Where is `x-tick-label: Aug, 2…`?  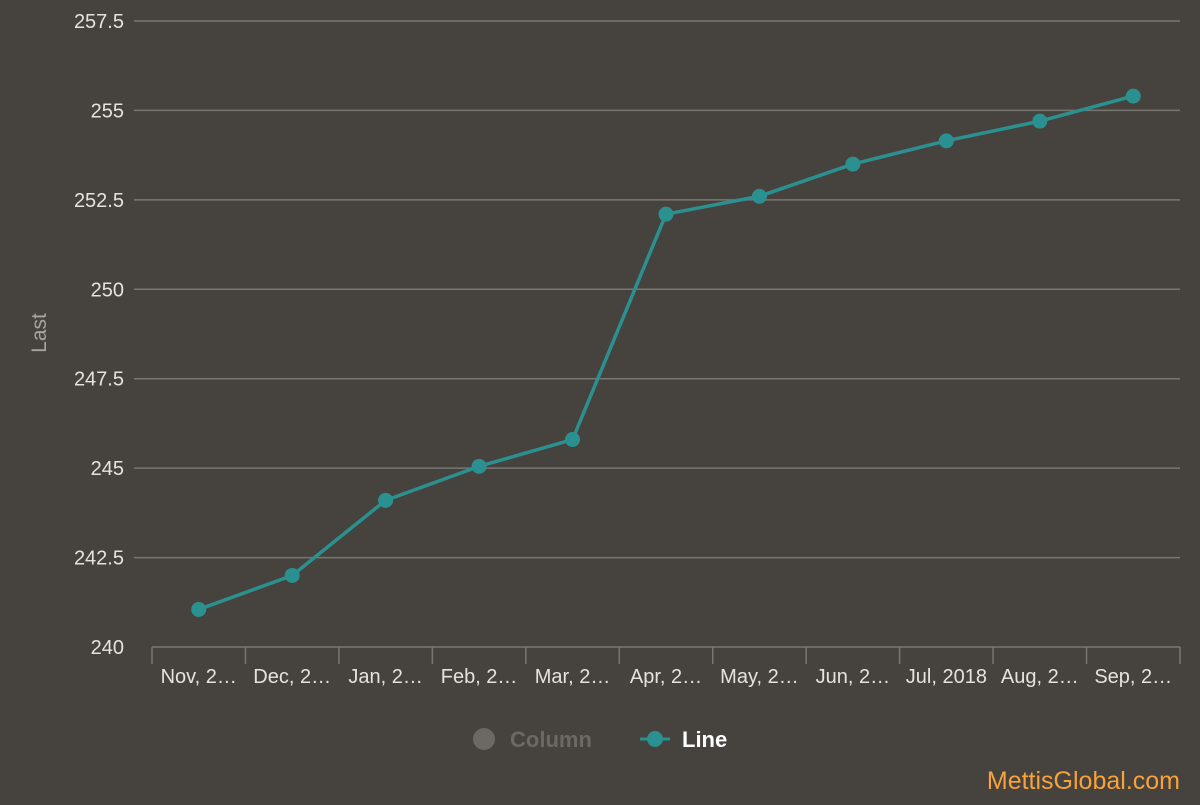 x-tick-label: Aug, 2… is located at coordinates (1040, 677).